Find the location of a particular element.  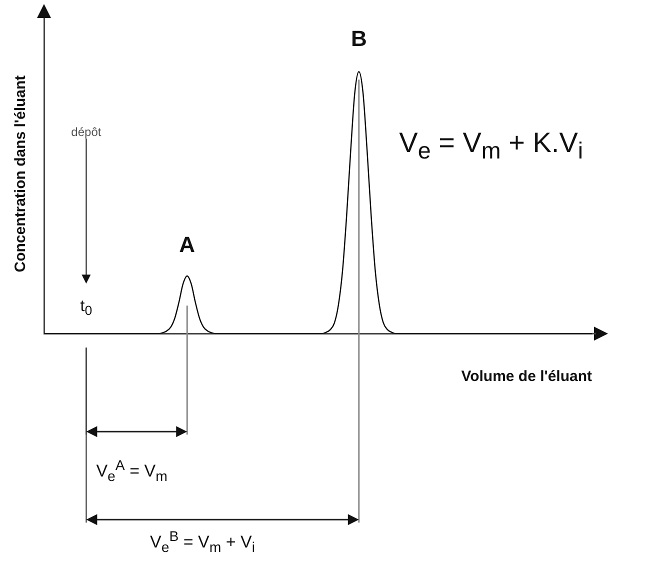

annotation: A is located at coordinates (187, 244).